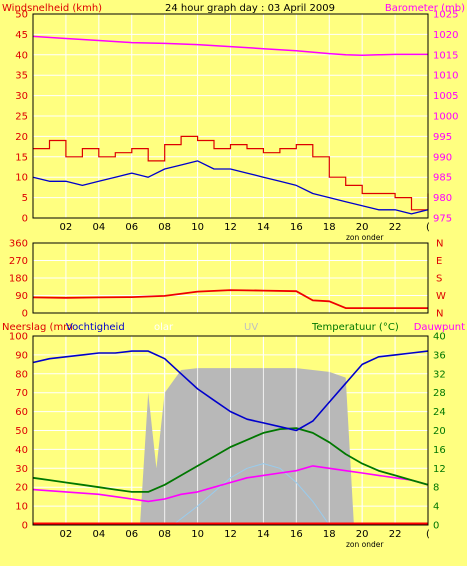 Image resolution: width=467 pixels, height=566 pixels. I want to click on dewpoint-axis-title: Dauwpunt, so click(439, 327).